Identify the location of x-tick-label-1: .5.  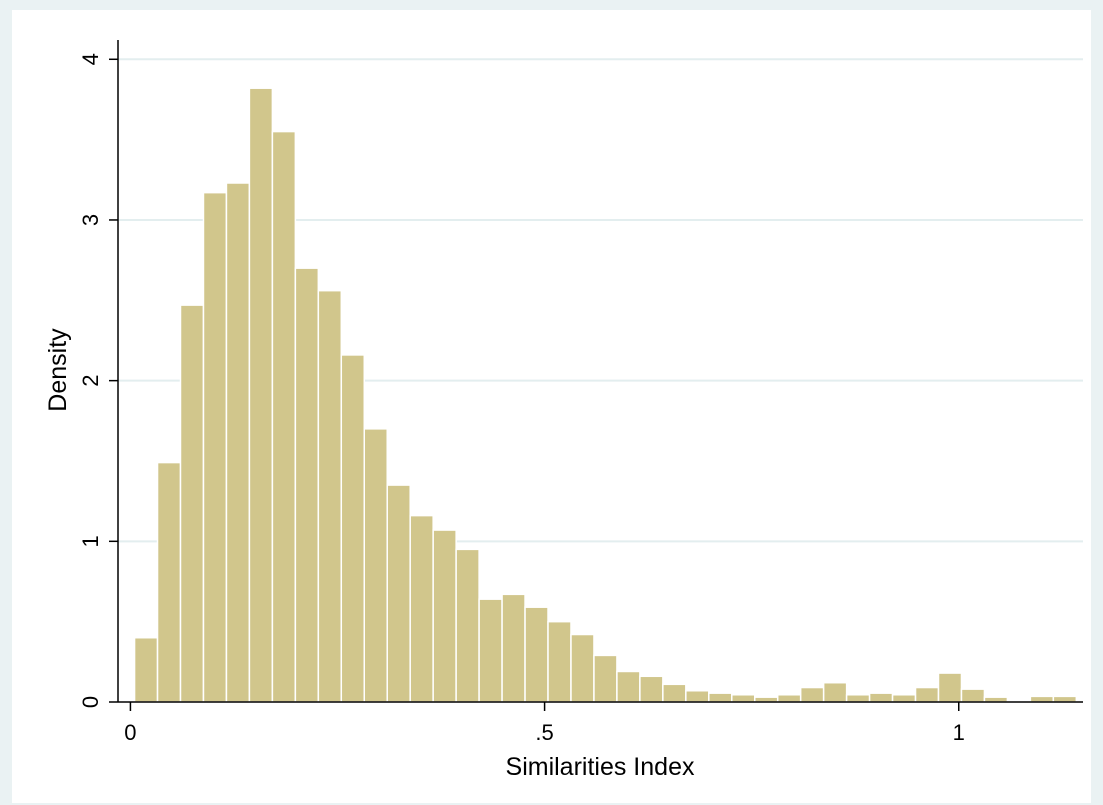
(544, 732).